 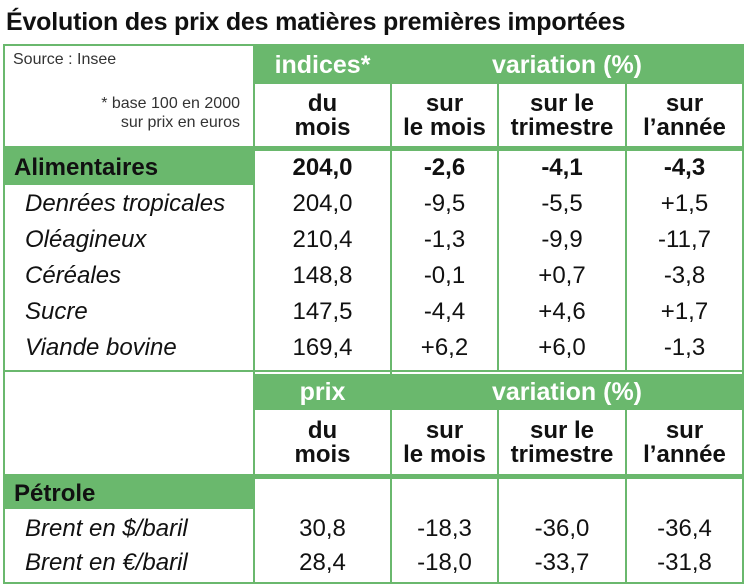 What do you see at coordinates (444, 275) in the screenshot?
I see `cell: -0,1` at bounding box center [444, 275].